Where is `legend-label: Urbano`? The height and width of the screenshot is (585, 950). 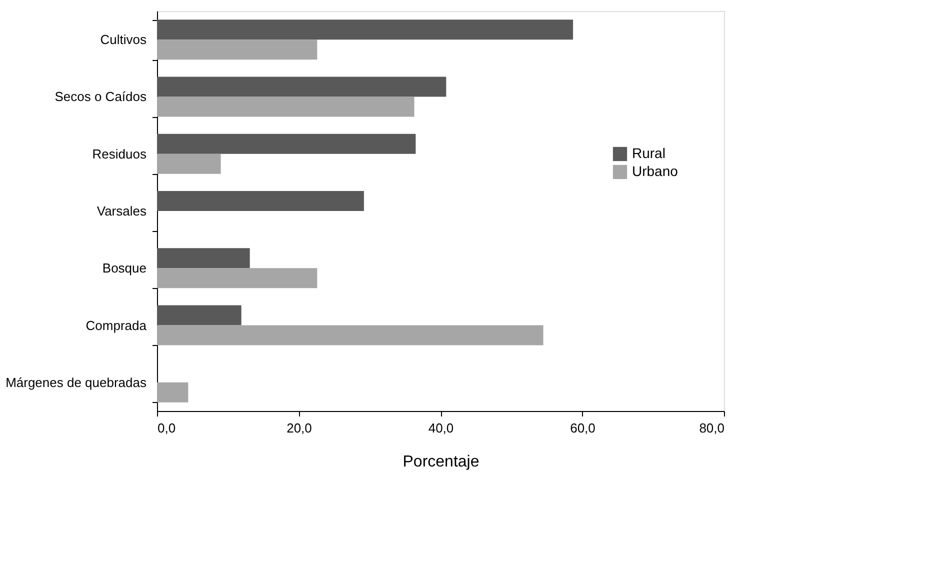 legend-label: Urbano is located at coordinates (655, 171).